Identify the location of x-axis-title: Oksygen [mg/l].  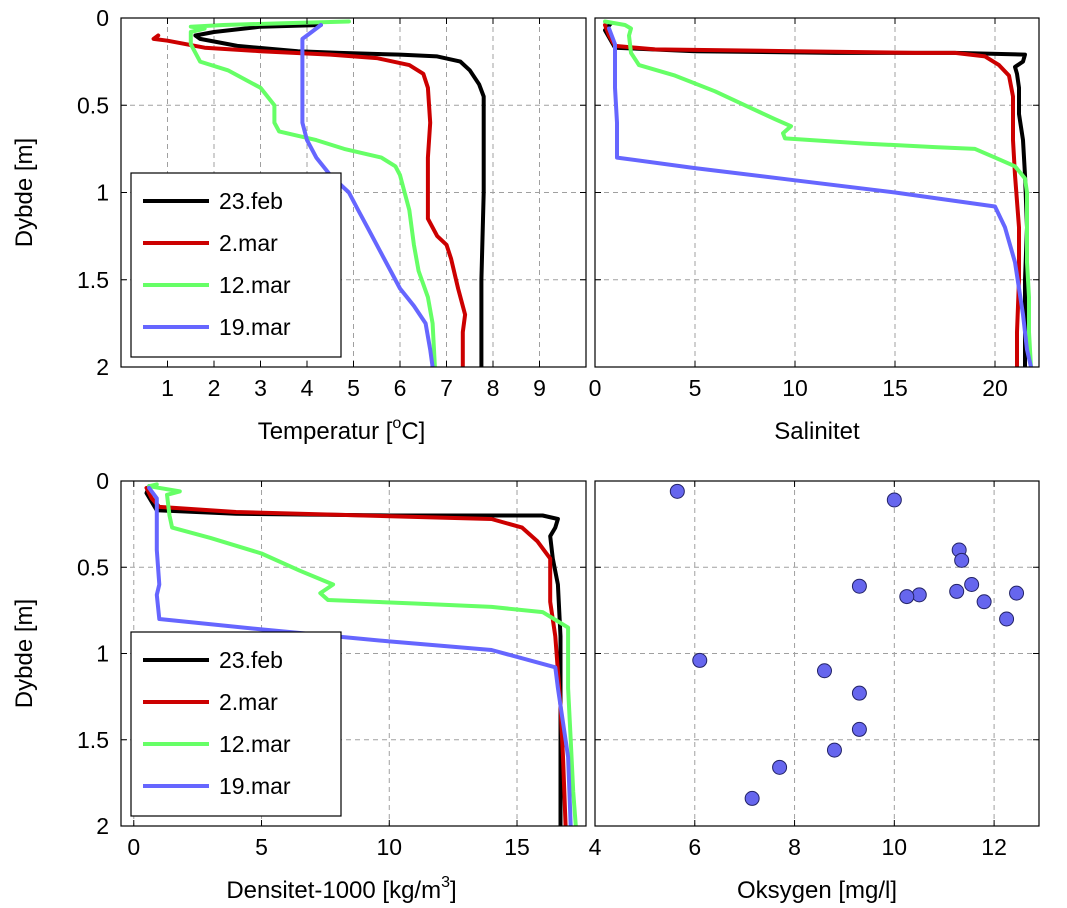
(817, 890).